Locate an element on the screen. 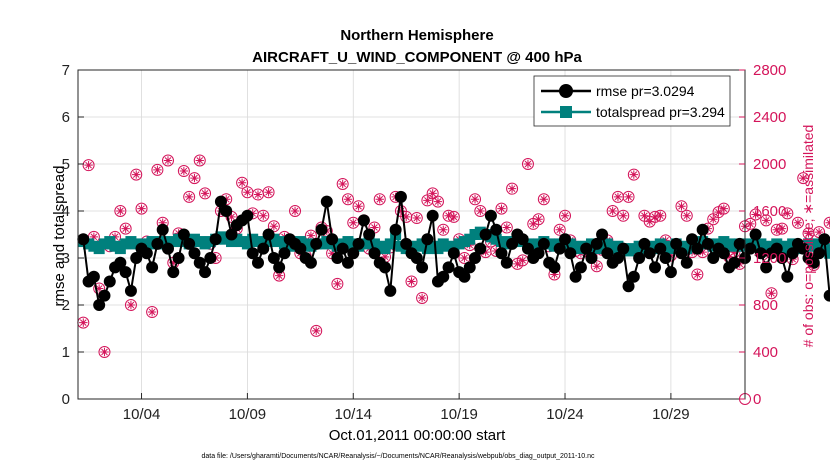 The height and width of the screenshot is (470, 830). y-left-tick-label: 2 is located at coordinates (66, 305).